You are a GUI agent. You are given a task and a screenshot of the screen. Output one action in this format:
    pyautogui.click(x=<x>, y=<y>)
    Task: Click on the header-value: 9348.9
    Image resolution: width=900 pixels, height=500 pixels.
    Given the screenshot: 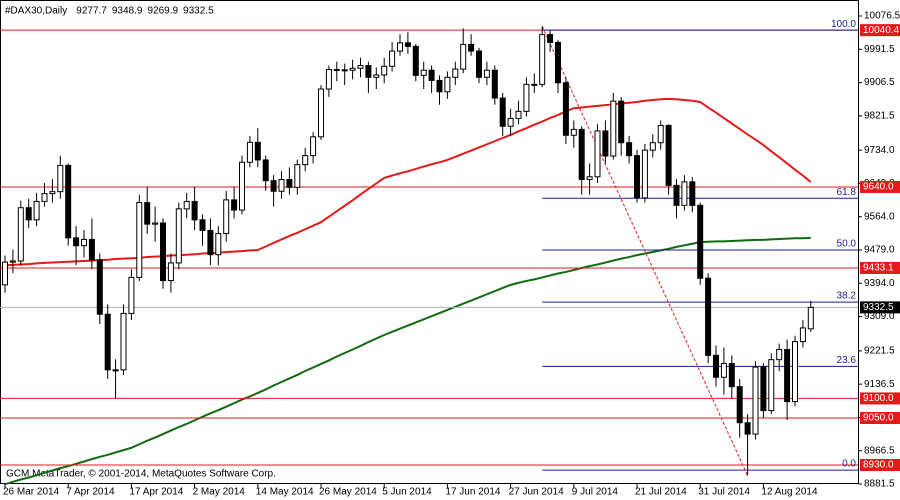 What is the action you would take?
    pyautogui.click(x=127, y=11)
    